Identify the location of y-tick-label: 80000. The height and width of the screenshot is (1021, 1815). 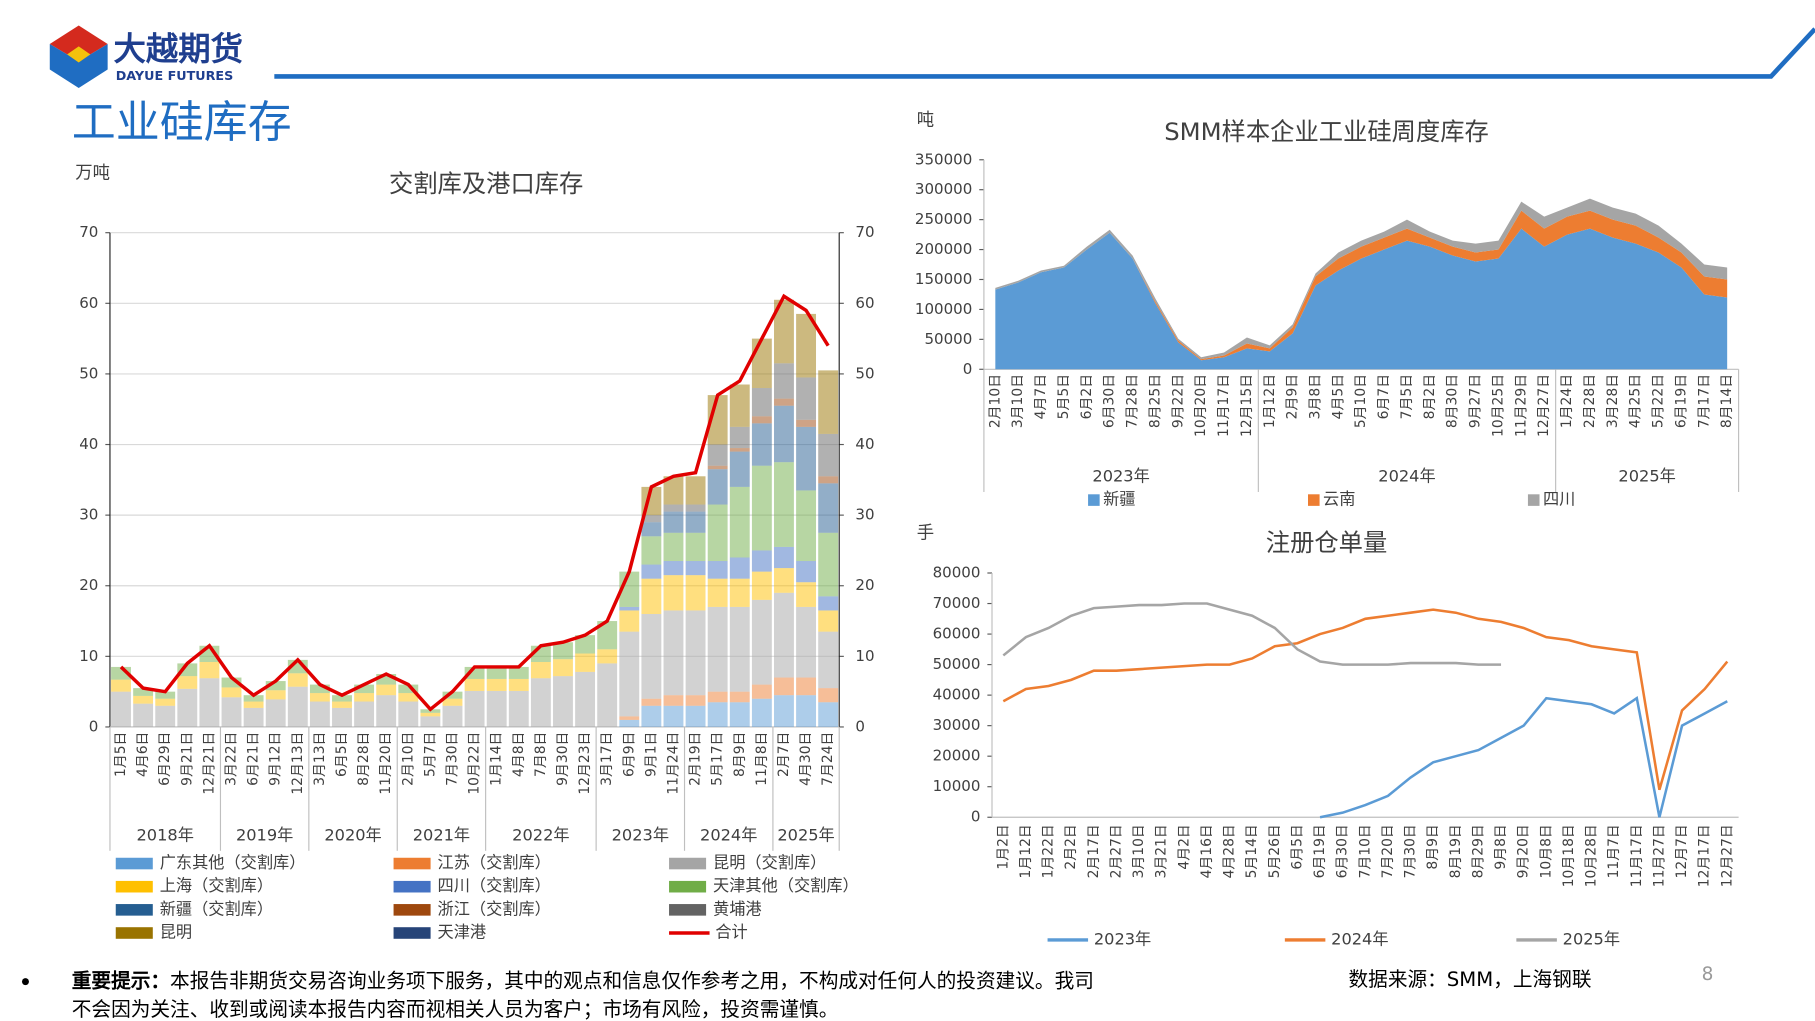
(957, 573).